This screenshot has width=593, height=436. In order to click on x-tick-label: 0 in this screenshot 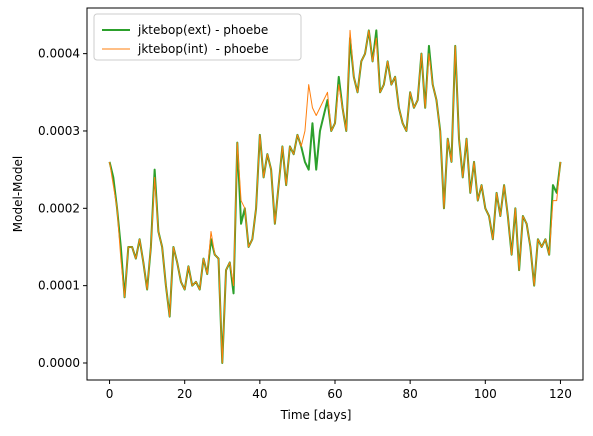, I will do `click(110, 394)`.